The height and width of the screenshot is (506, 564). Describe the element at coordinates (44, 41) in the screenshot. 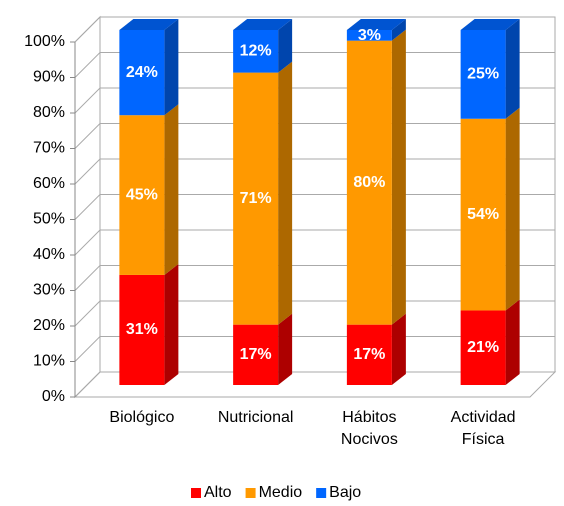

I see `y-tick-label: 100%` at that location.